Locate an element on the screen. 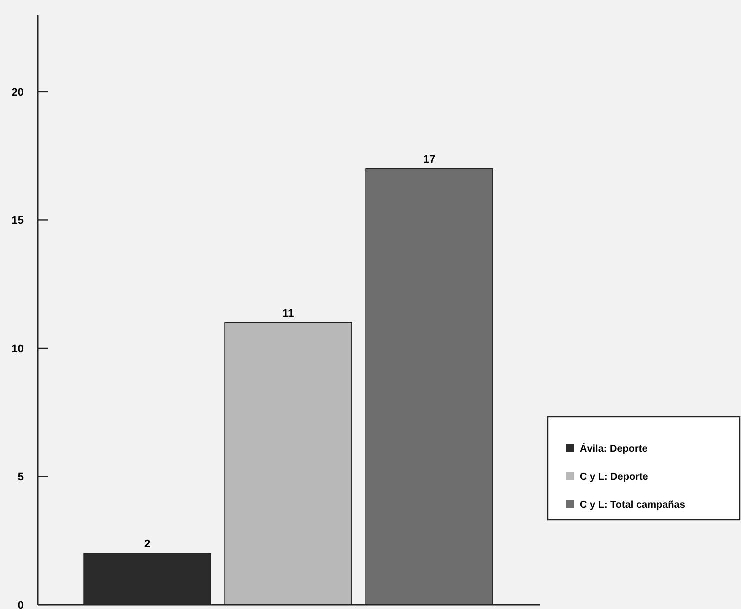  y-tick-label: 10 is located at coordinates (18, 349).